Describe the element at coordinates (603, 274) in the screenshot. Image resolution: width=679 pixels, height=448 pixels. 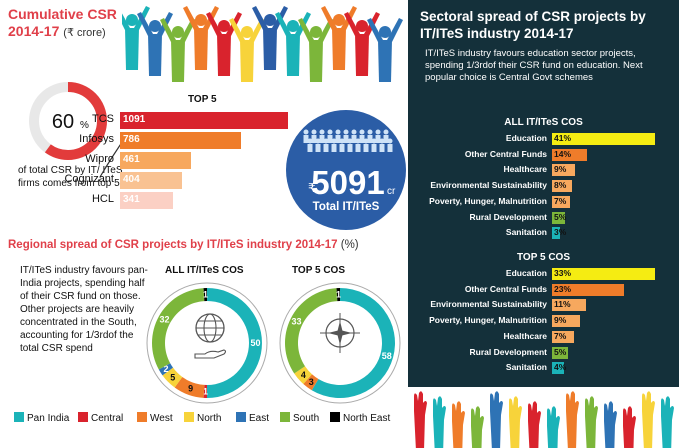
I see `sector-bar: 33%` at that location.